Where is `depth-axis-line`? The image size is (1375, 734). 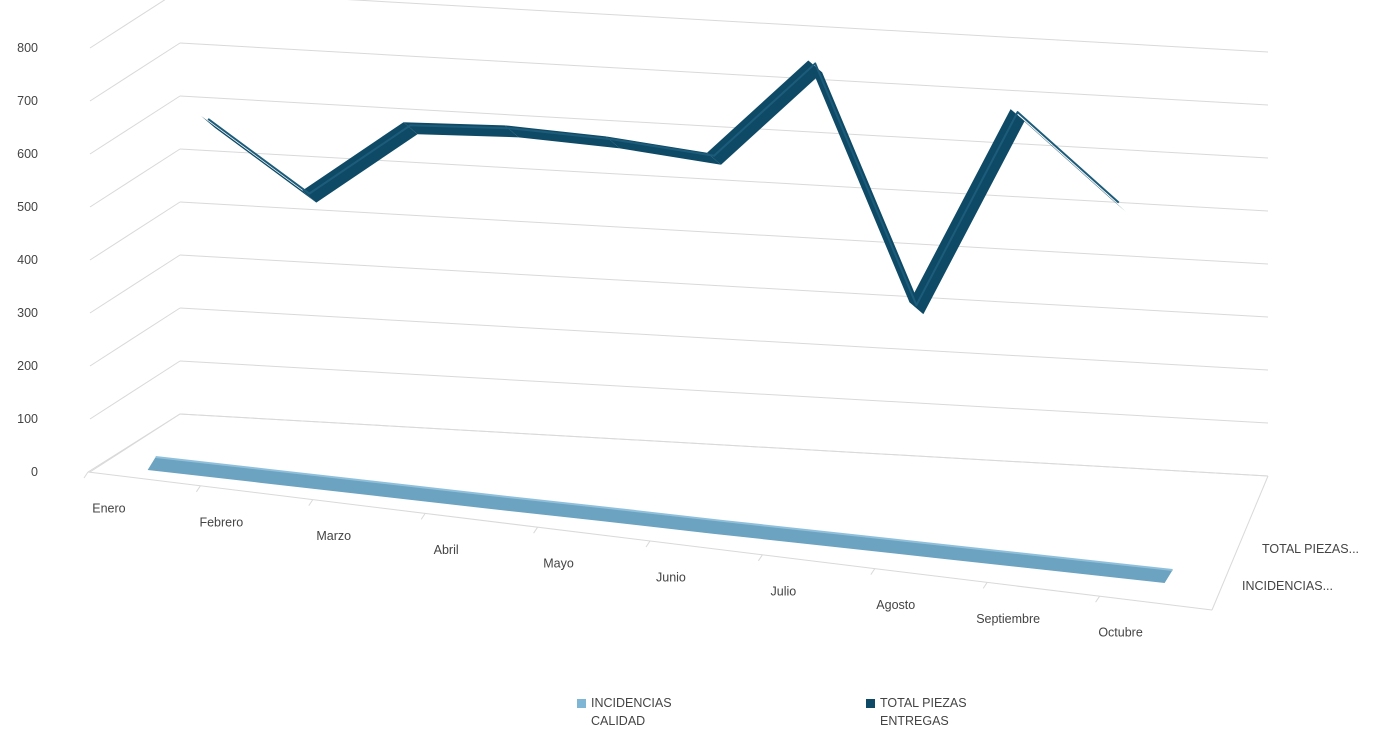 depth-axis-line is located at coordinates (1240, 543).